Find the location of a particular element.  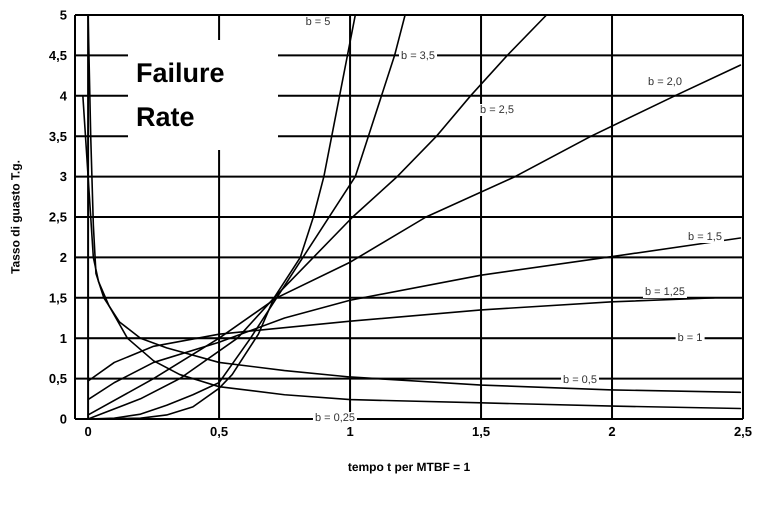

x-tick-label: 2,5 is located at coordinates (743, 432).